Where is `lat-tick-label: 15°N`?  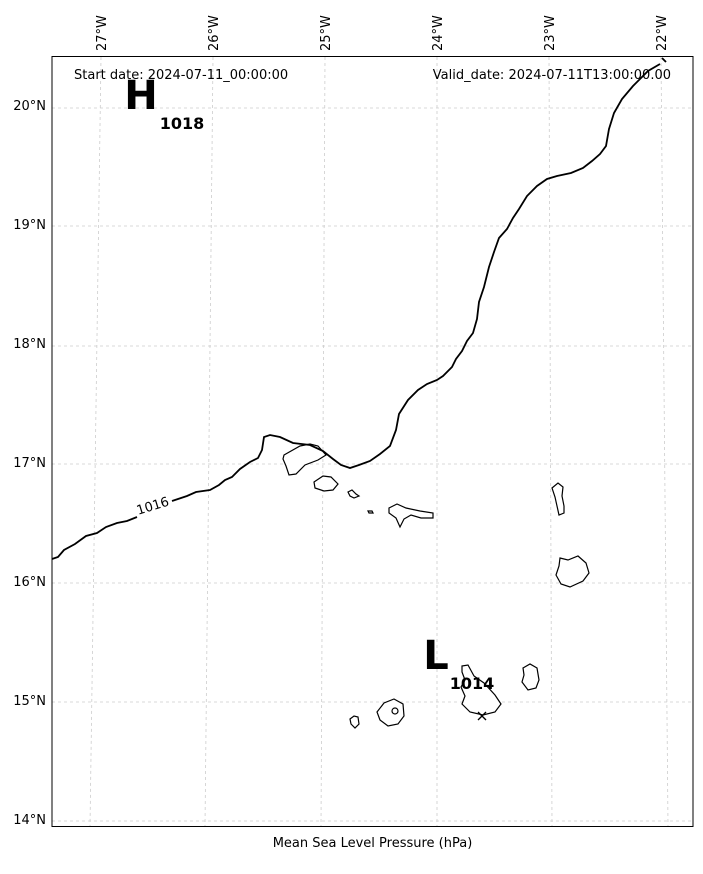
lat-tick-label: 15°N is located at coordinates (29, 701).